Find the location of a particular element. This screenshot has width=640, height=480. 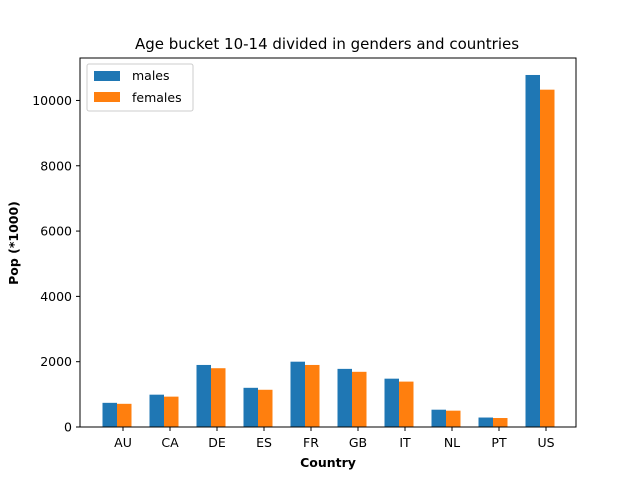

legend-swatch-males is located at coordinates (107, 76).